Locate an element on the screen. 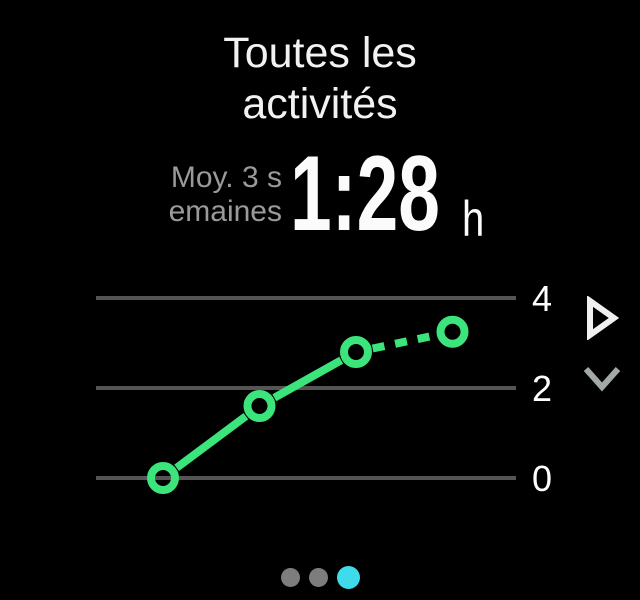 This screenshot has width=640, height=600. duration-value: 1:28 is located at coordinates (365, 193).